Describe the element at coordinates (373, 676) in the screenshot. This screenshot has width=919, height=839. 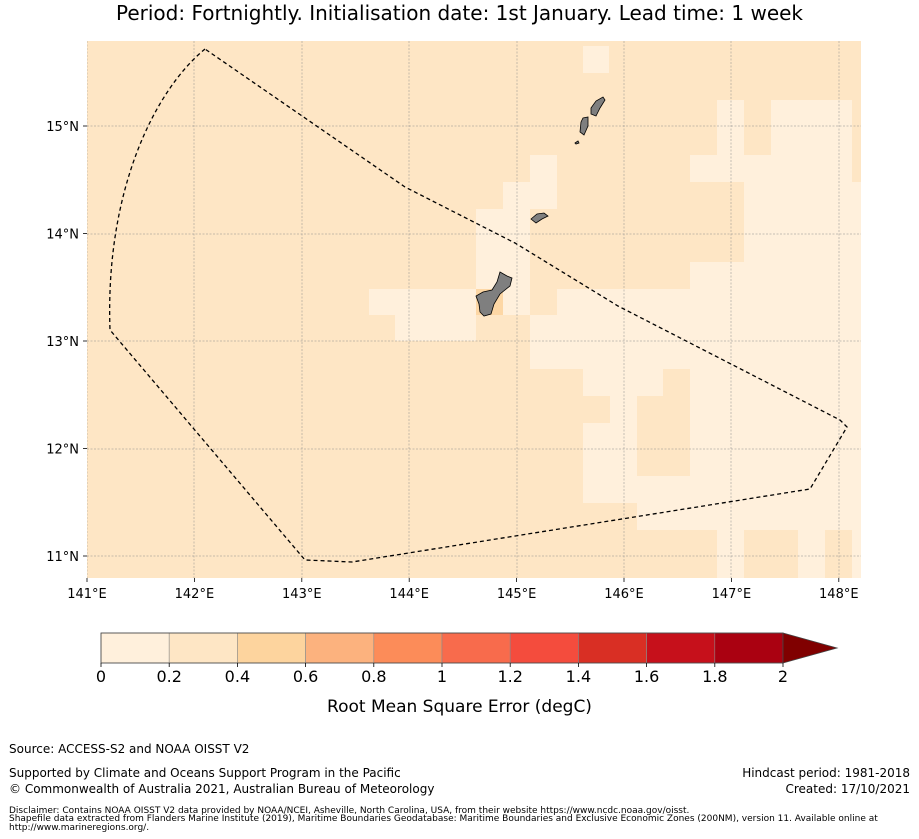
I see `colorbar-tick-label: 0.8` at that location.